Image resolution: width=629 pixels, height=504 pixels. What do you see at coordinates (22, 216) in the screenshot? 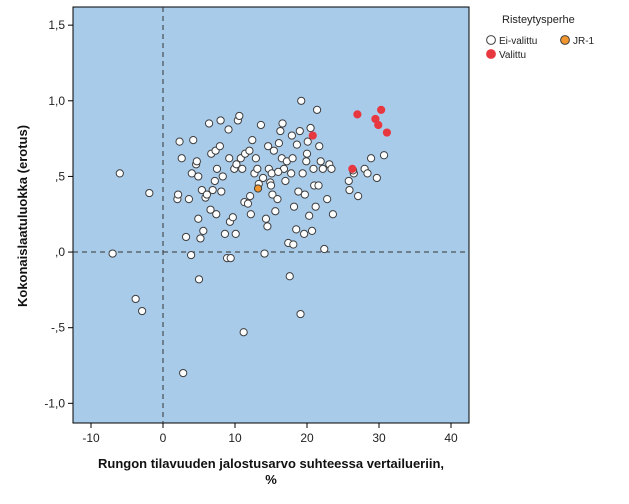
I see `y-axis-title: Kokonaislaatuluokka (erotus)` at bounding box center [22, 216].